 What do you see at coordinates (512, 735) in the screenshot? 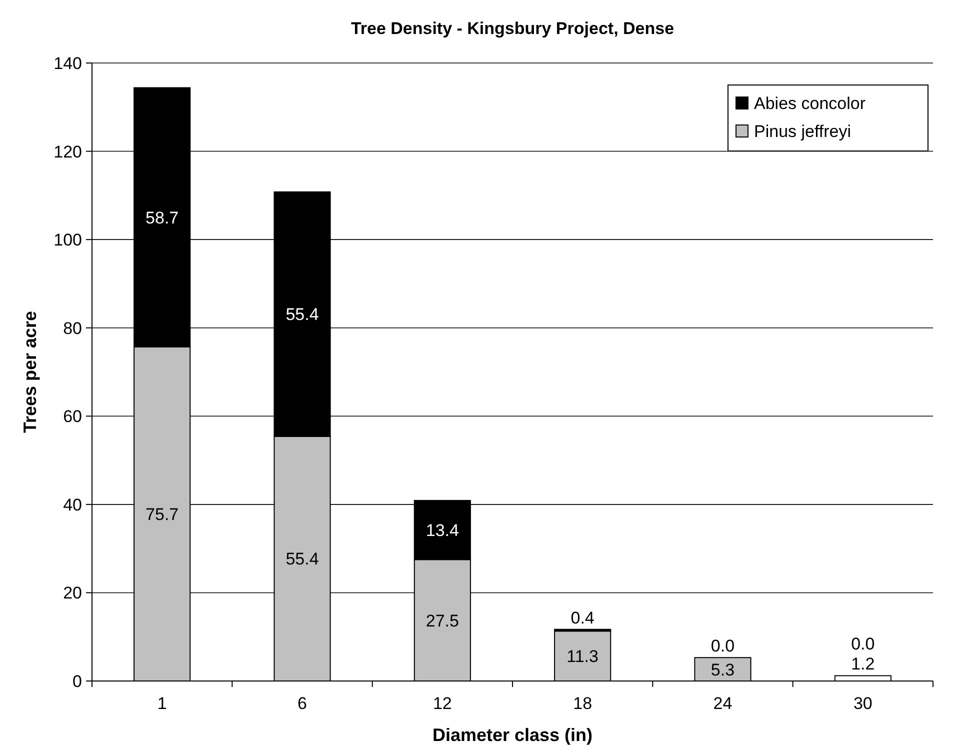
I see `x-axis-title: Diameter class (in)` at bounding box center [512, 735].